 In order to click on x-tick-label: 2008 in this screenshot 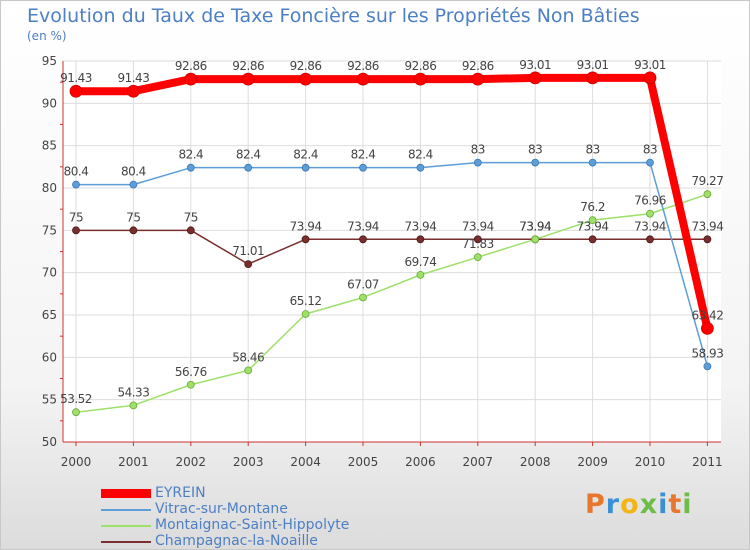, I will do `click(535, 462)`.